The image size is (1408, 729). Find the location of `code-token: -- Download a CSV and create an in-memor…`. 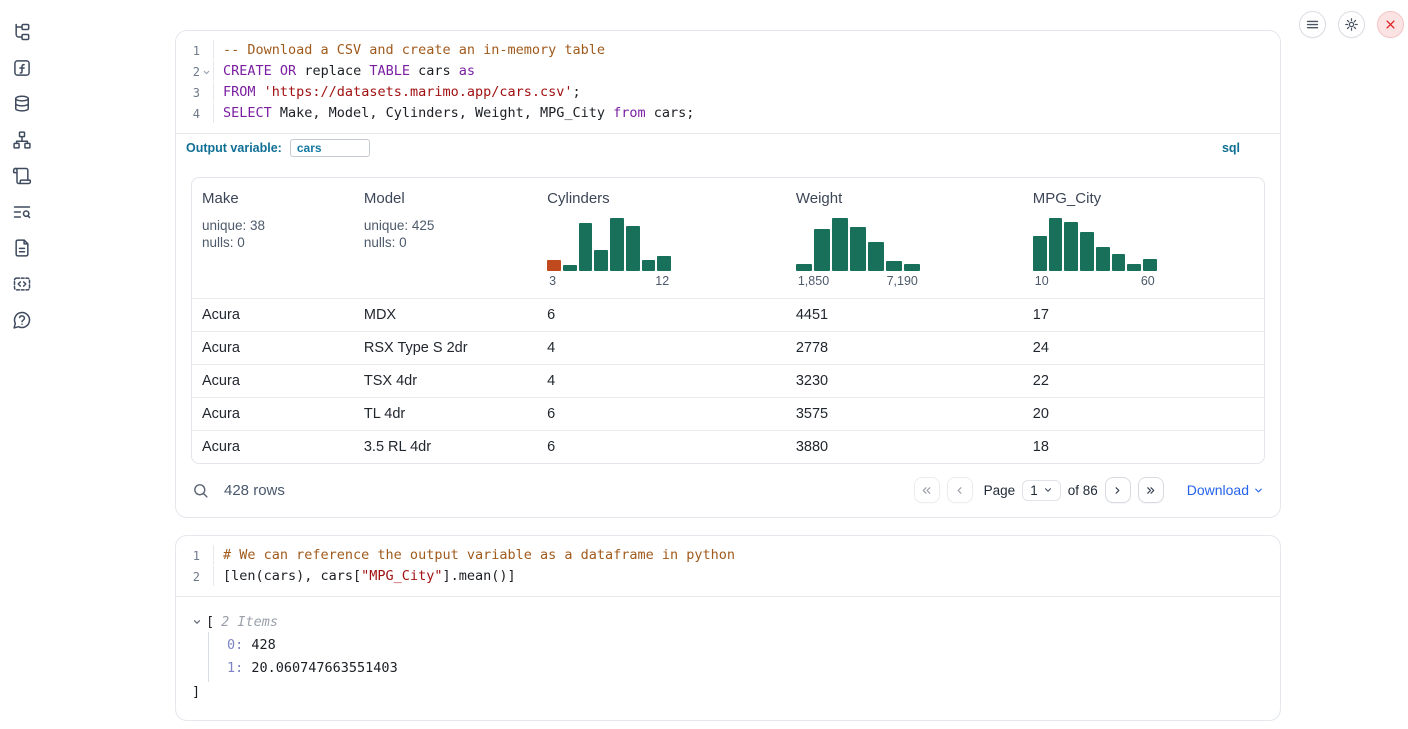

code-token: -- Download a CSV and create an in-memor… is located at coordinates (414, 50).